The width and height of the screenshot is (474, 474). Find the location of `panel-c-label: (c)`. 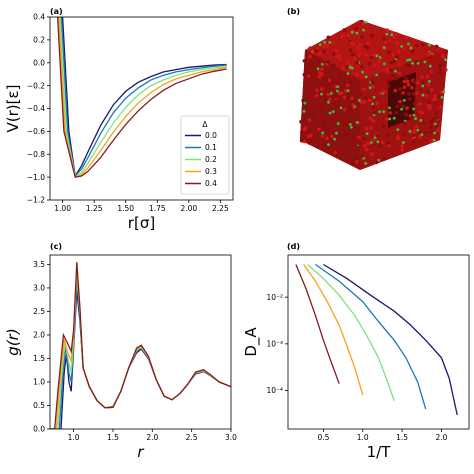

panel-c-label: (c) is located at coordinates (56, 246).